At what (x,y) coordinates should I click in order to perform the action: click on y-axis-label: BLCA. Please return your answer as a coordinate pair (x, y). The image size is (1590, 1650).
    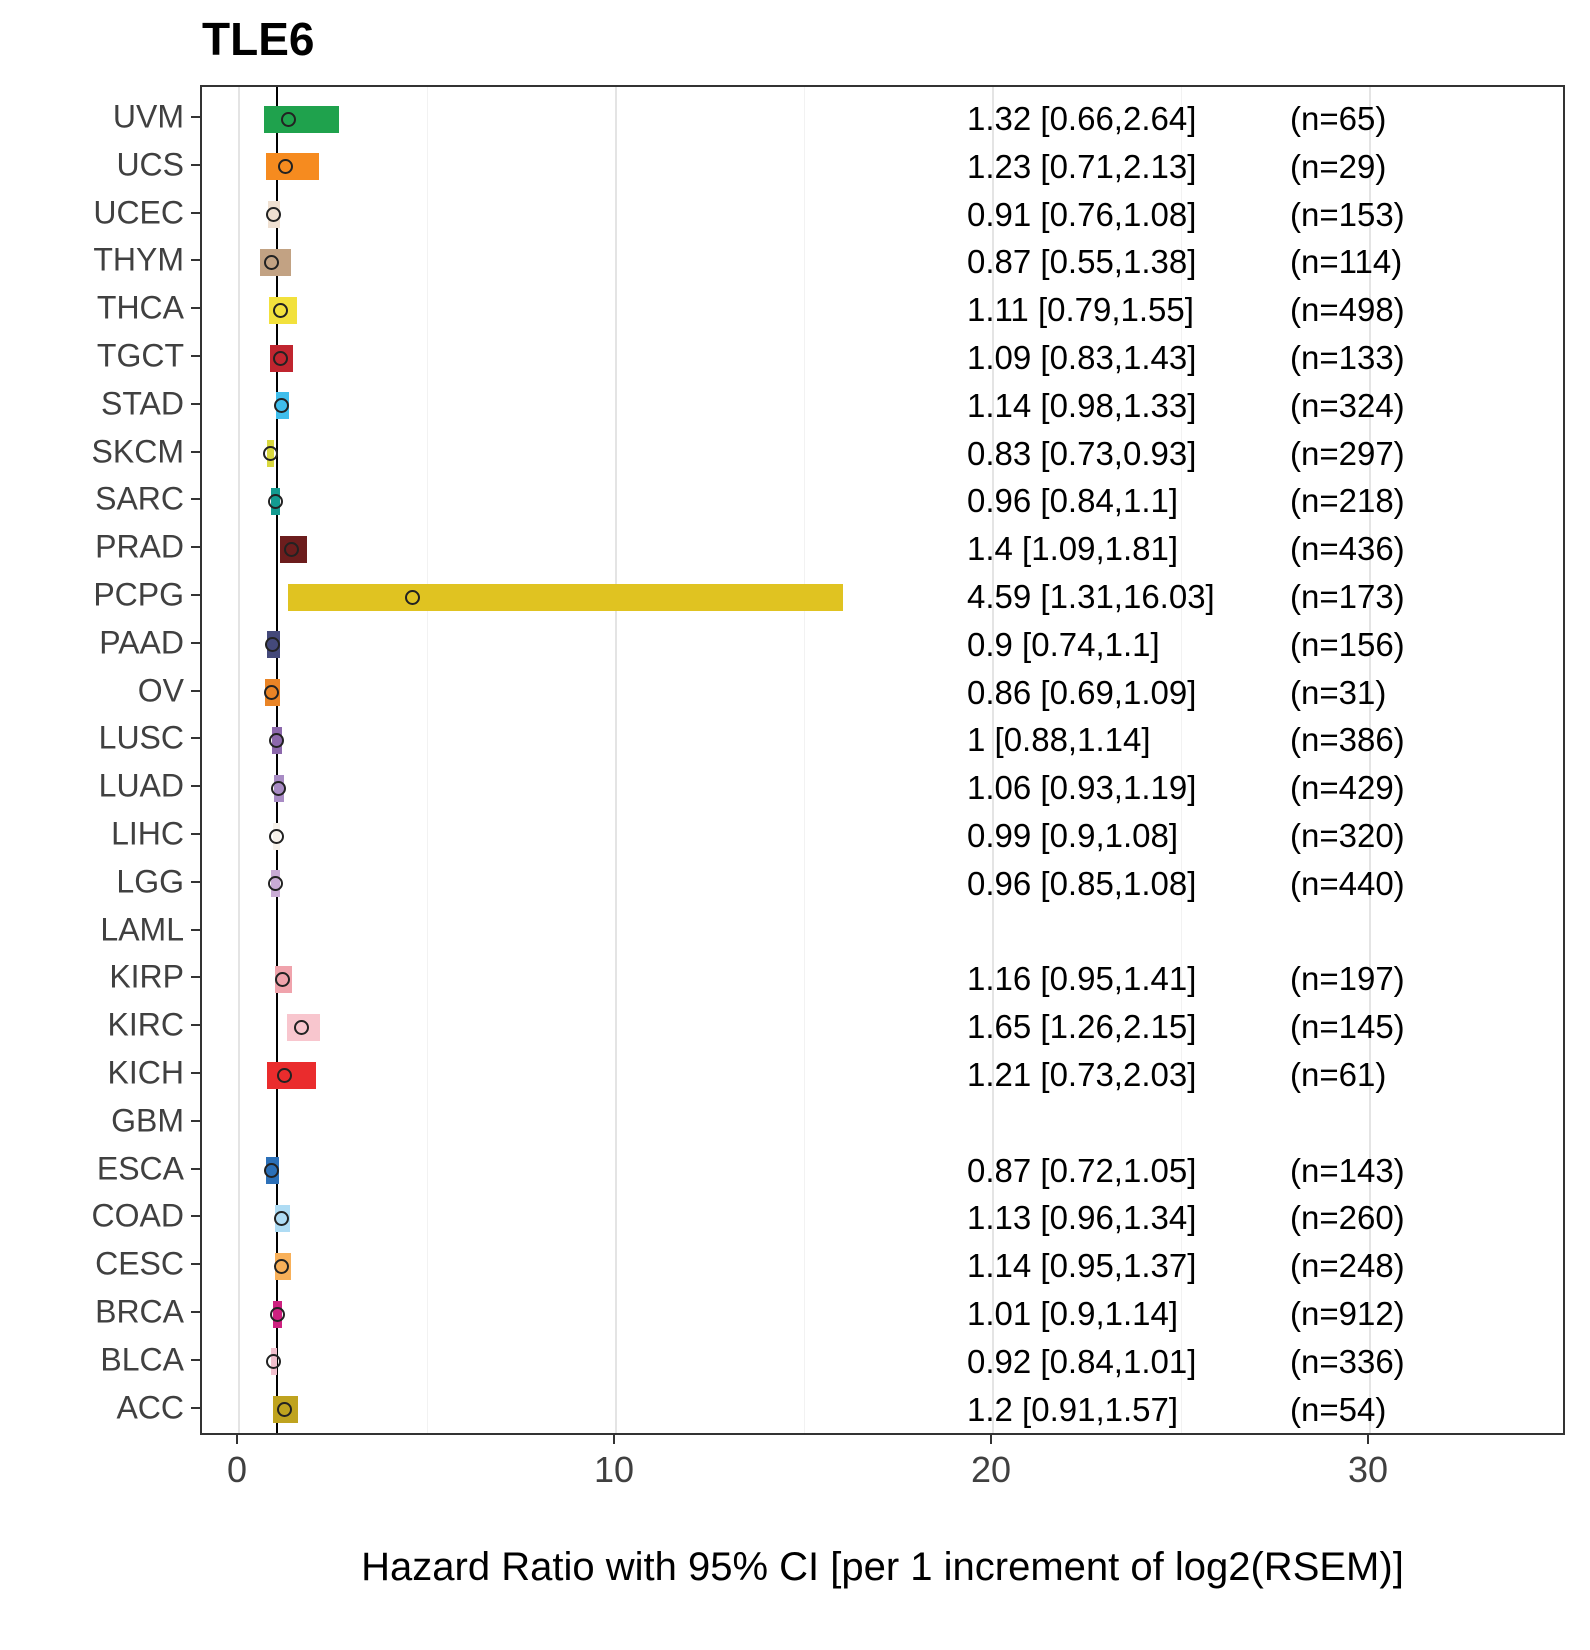
    Looking at the image, I should click on (142, 1359).